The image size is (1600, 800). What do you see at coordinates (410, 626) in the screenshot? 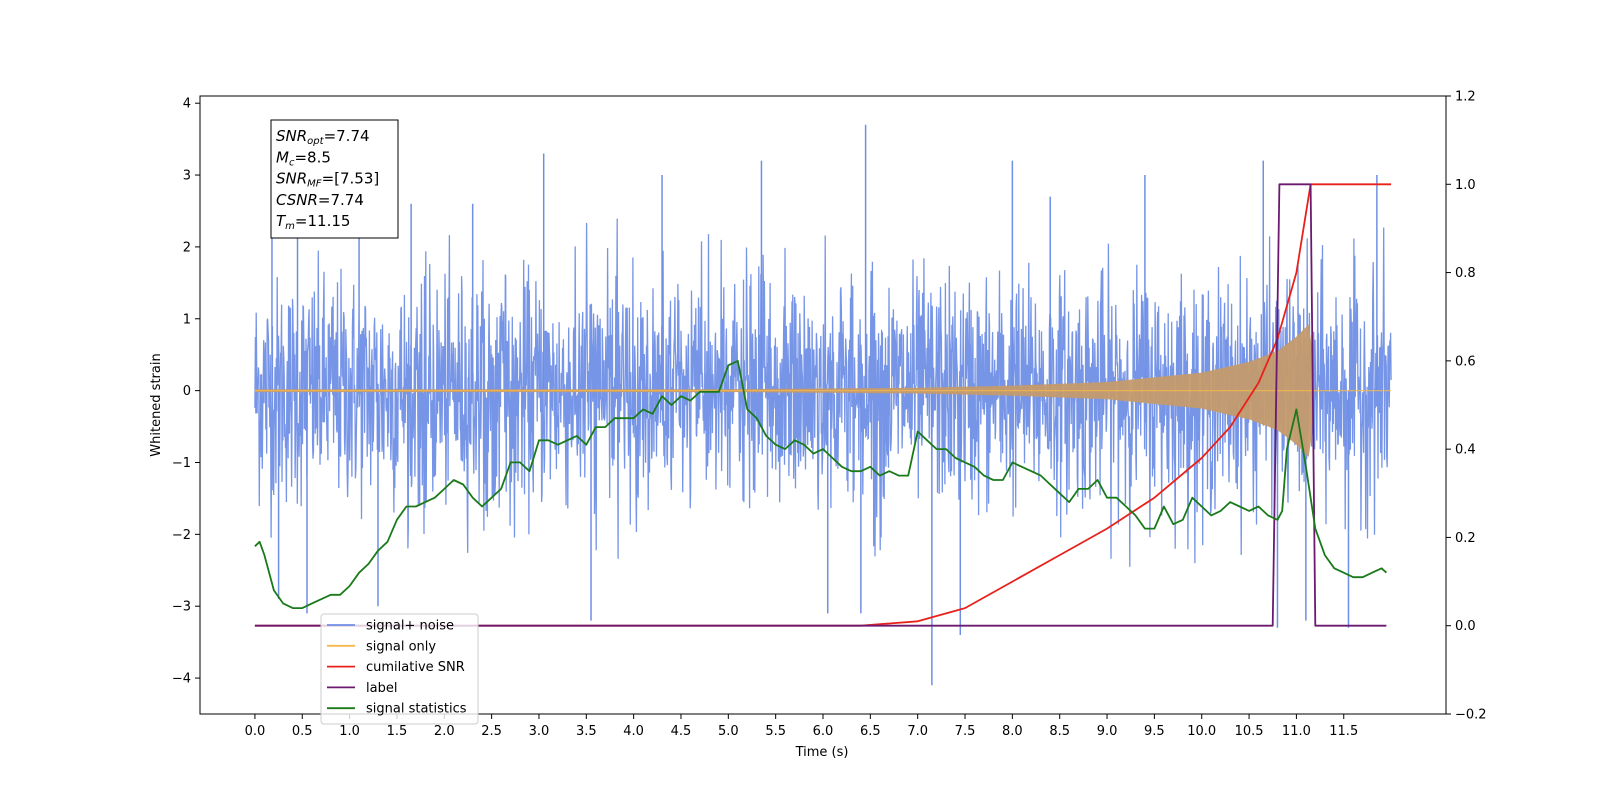
I see `legend-label: signal+ noise` at bounding box center [410, 626].